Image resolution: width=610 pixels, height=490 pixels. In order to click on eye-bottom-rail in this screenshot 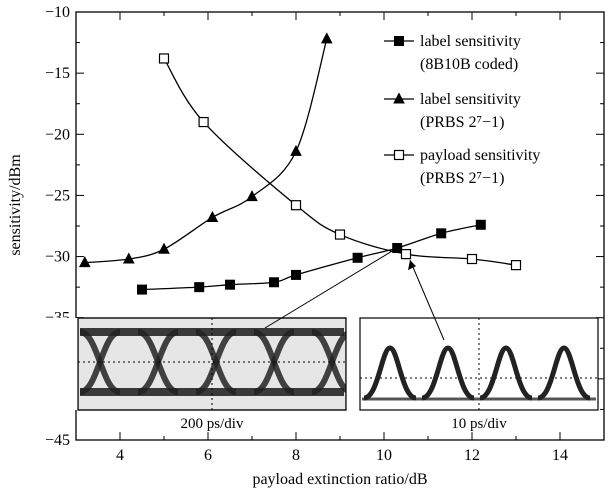, I will do `click(212, 392)`.